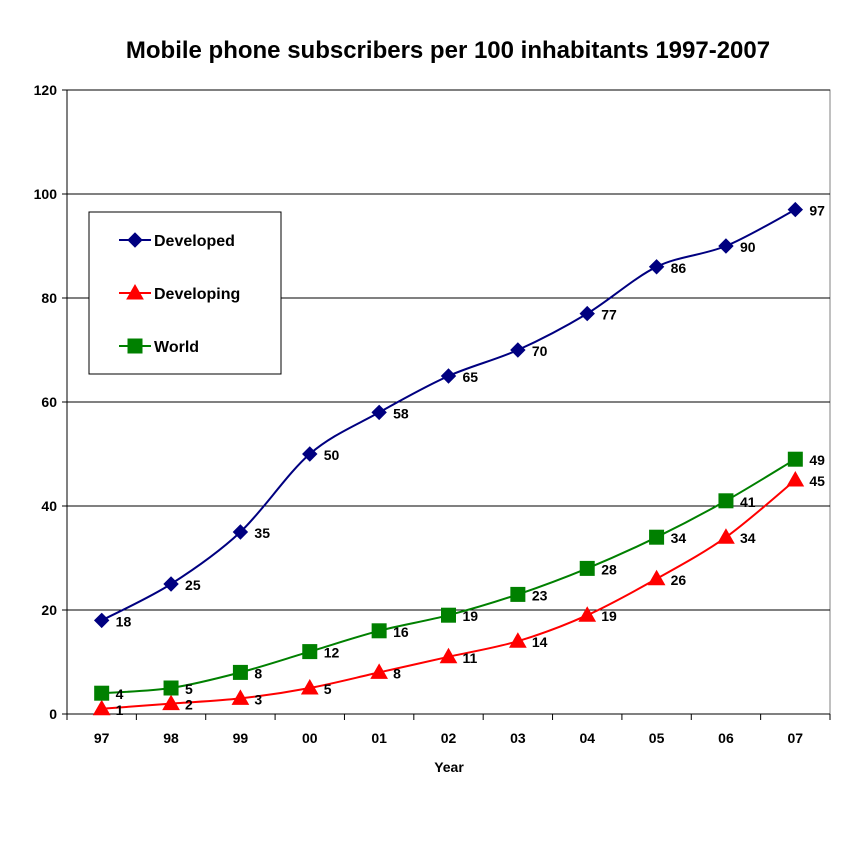 Image resolution: width=860 pixels, height=852 pixels. What do you see at coordinates (193, 585) in the screenshot?
I see `data-label-developed: 25` at bounding box center [193, 585].